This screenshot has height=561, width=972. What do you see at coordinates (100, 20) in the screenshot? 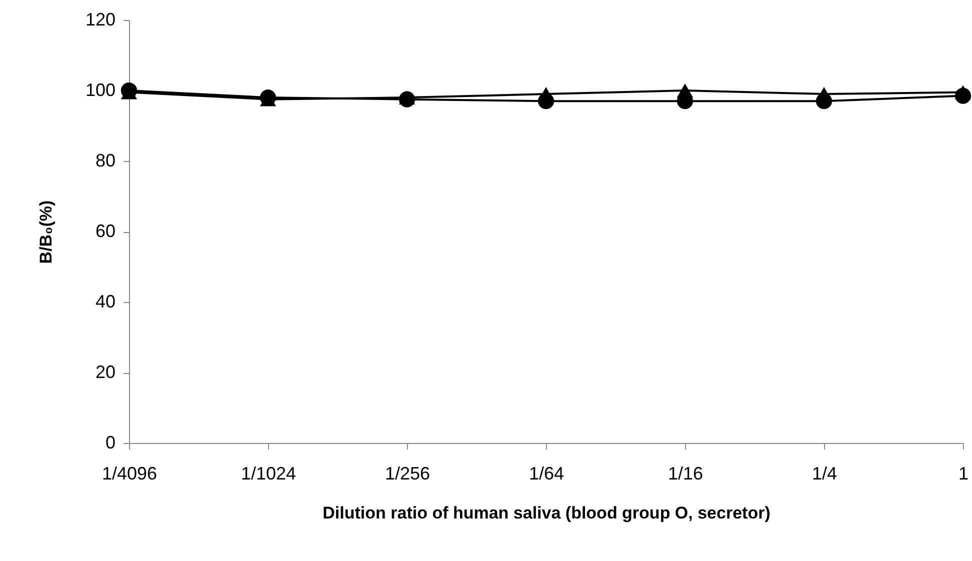
I see `y-tick-label: 120` at bounding box center [100, 20].